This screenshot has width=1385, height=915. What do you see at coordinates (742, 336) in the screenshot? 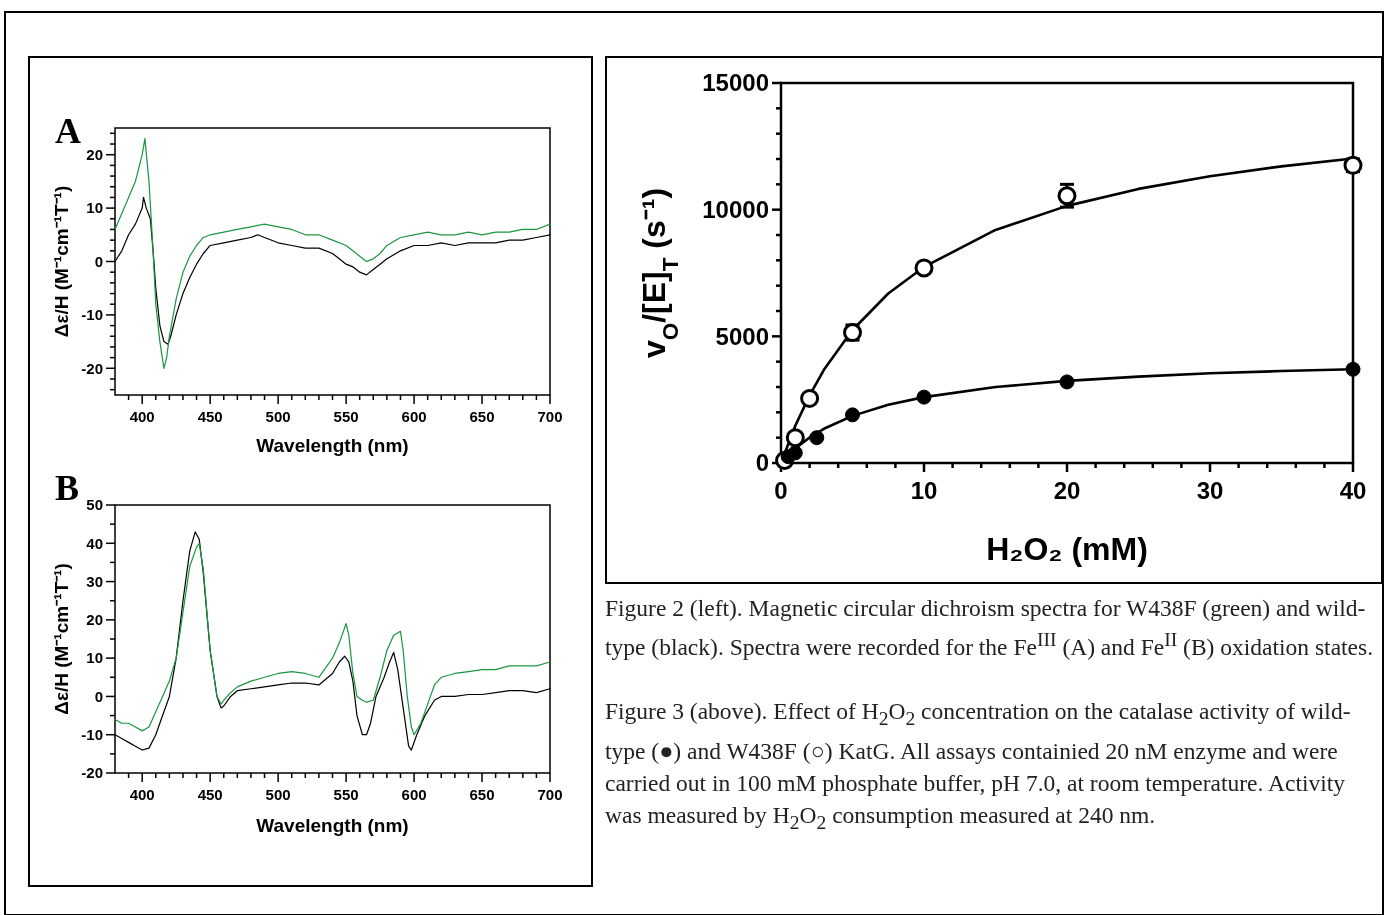
I see `y-tick-label: 5000` at bounding box center [742, 336].